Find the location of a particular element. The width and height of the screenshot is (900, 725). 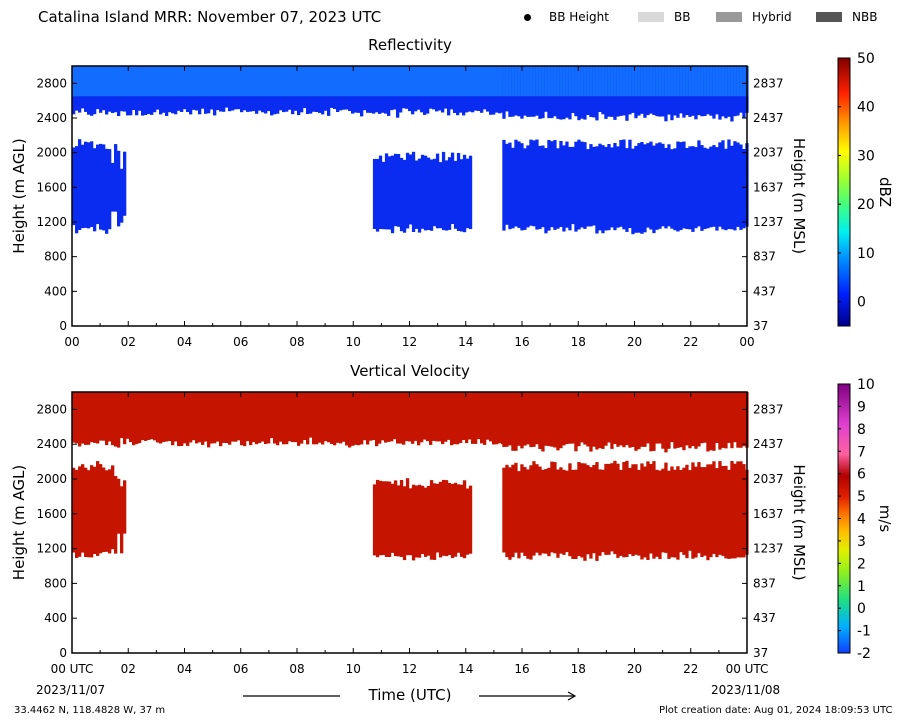

colorbar-tick-label: 9 is located at coordinates (861, 407).